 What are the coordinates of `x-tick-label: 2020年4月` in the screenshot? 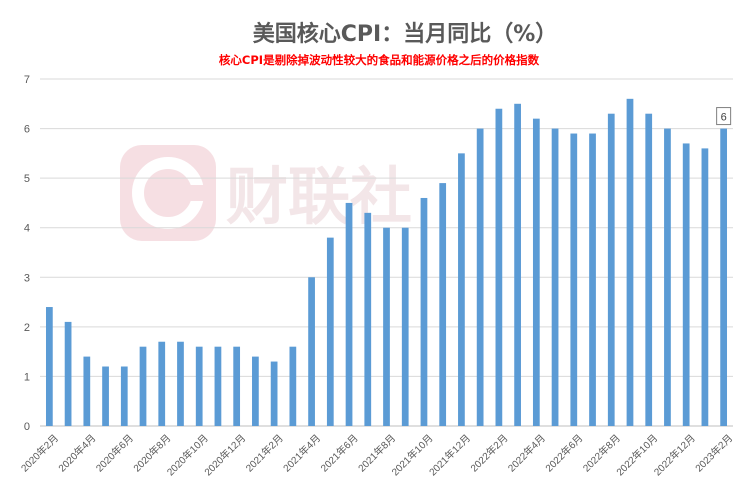 It's located at (76, 452).